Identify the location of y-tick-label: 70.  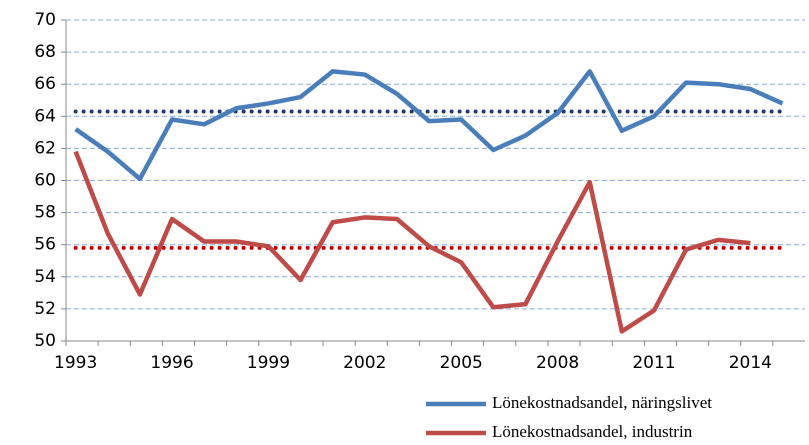
(45, 20).